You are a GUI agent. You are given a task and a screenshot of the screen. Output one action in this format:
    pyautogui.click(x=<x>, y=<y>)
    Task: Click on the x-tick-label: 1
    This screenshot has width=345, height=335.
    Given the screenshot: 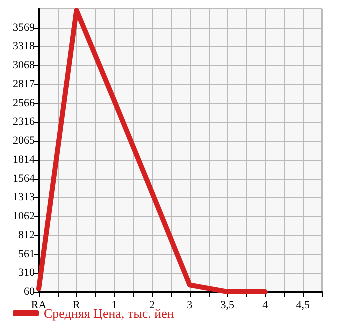 What is the action you would take?
    pyautogui.click(x=115, y=306)
    